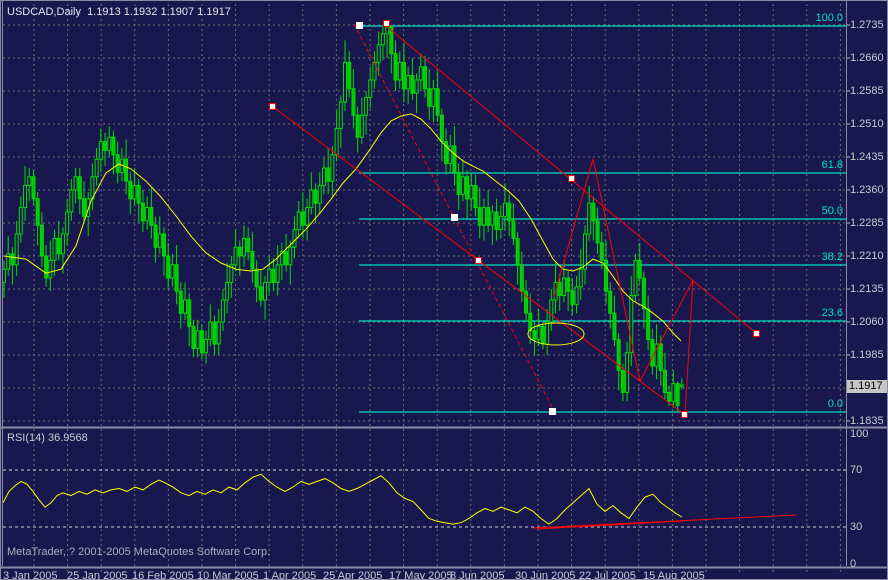  What do you see at coordinates (163, 575) in the screenshot?
I see `time-axis-label: 16 Feb 2005` at bounding box center [163, 575].